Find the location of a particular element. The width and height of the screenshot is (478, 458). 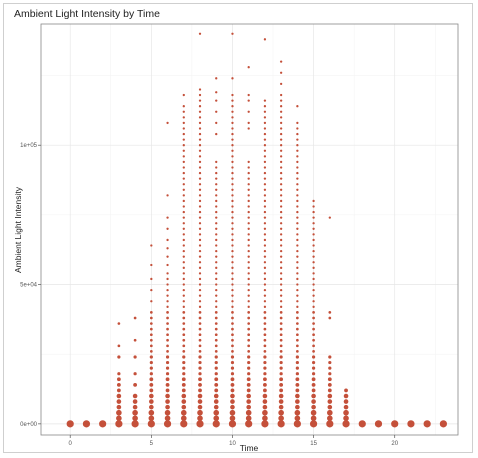

y-axis-ticks: 0e+00 5e+04 1e+05 is located at coordinates (30, 285).